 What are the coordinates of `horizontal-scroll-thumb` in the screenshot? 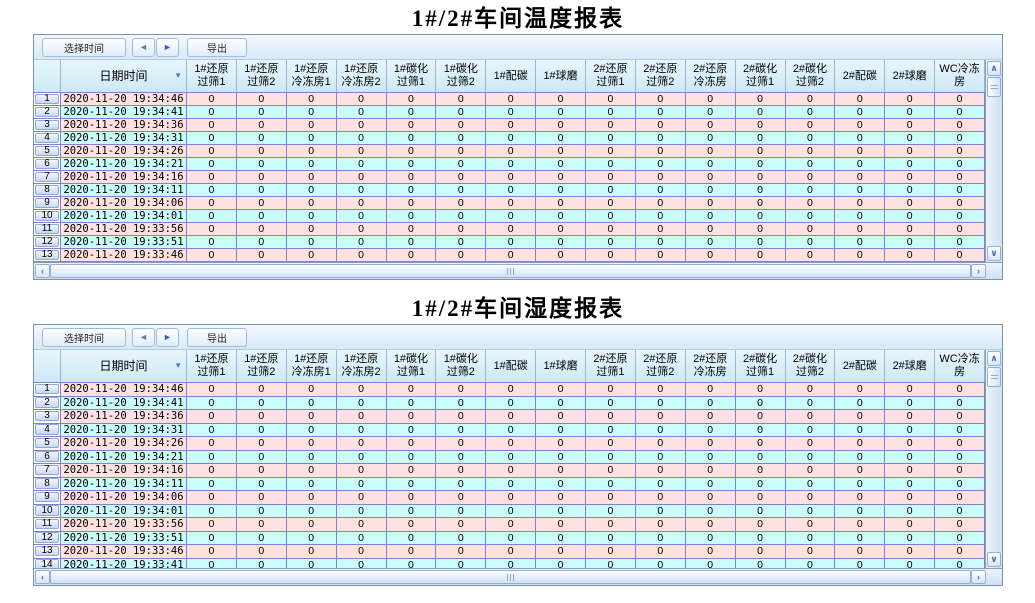 It's located at (510, 271).